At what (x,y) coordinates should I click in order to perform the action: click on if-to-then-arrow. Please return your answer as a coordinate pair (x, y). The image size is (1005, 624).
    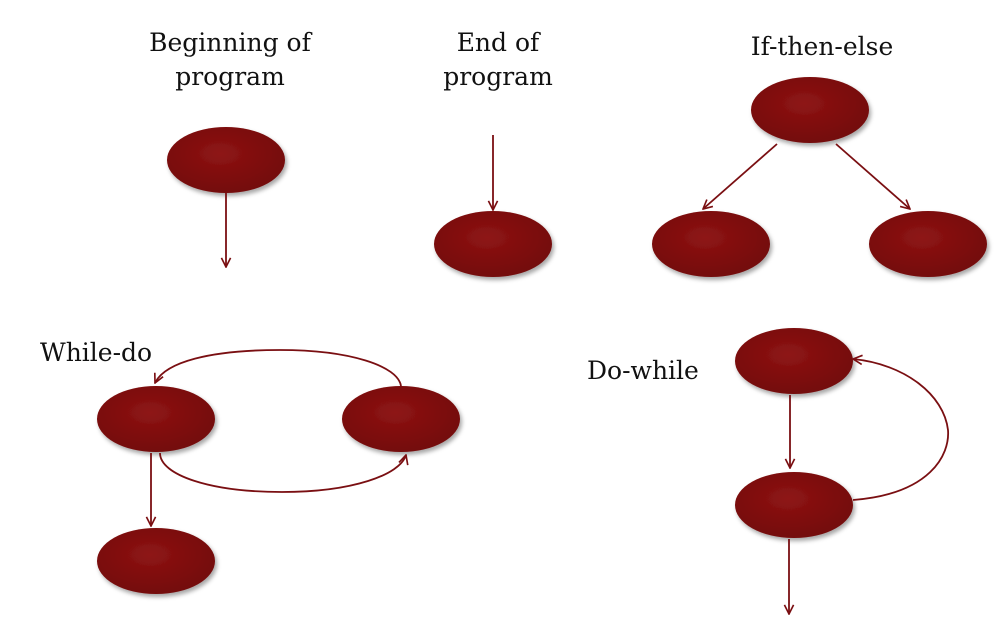
    Looking at the image, I should click on (740, 176).